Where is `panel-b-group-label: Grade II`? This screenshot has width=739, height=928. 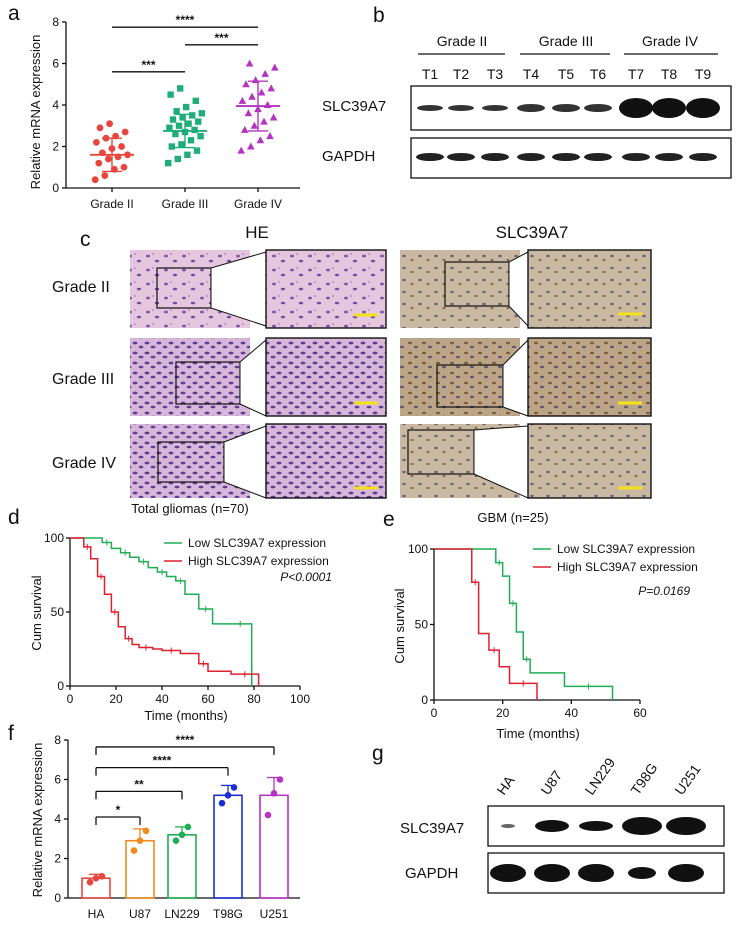
panel-b-group-label: Grade II is located at coordinates (462, 41).